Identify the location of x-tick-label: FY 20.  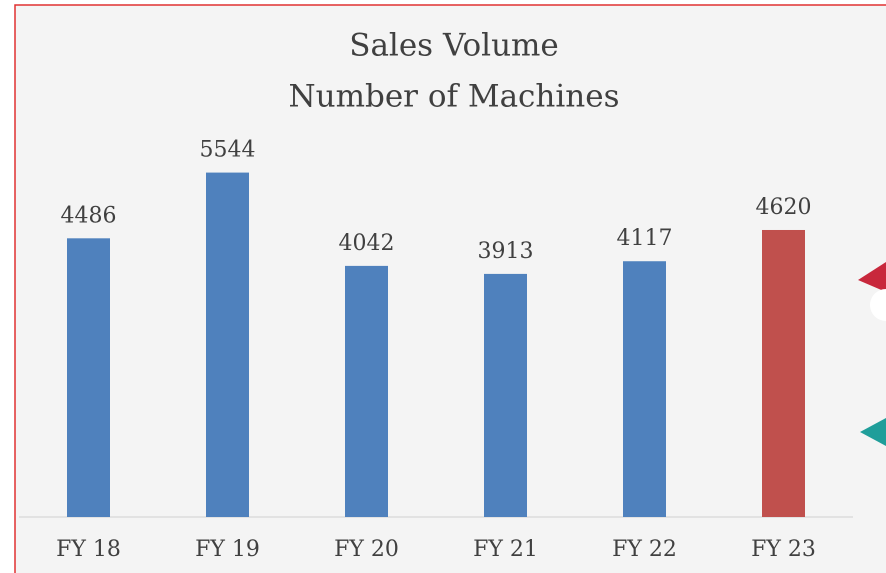
(366, 549).